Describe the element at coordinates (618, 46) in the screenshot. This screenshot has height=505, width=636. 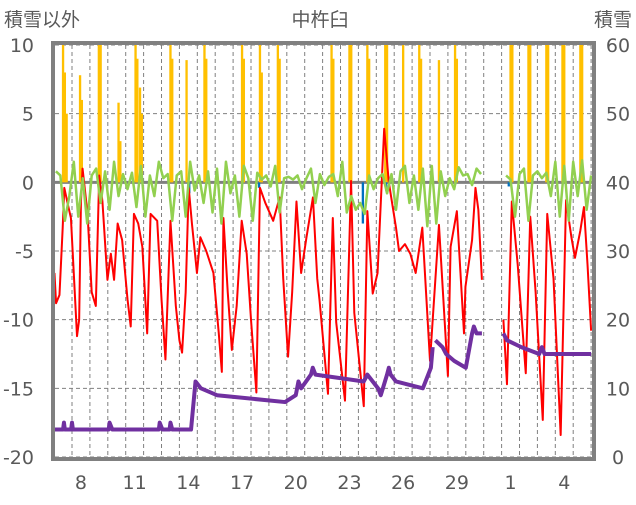
I see `y-right-tick-label: 60` at that location.